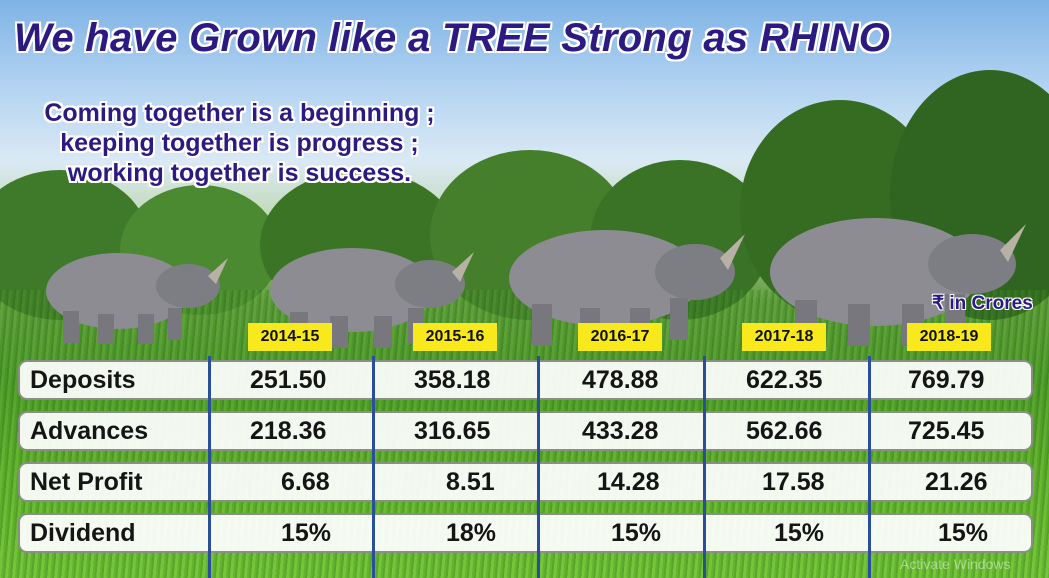 Image resolution: width=1049 pixels, height=578 pixels. I want to click on year-badge: 2017-18, so click(784, 337).